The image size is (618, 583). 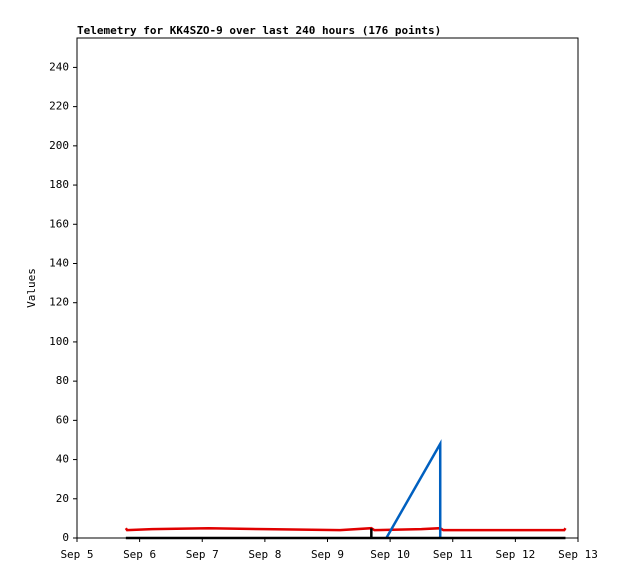 I want to click on y-tick-label: 160, so click(x=59, y=223).